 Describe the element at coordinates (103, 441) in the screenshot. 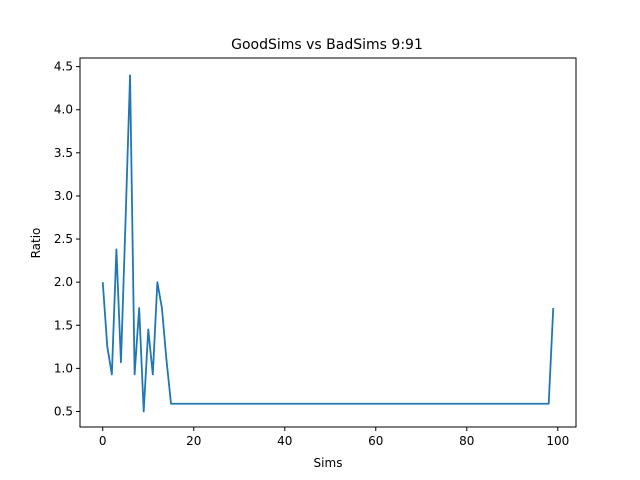

I see `x-tick-label: 0` at that location.